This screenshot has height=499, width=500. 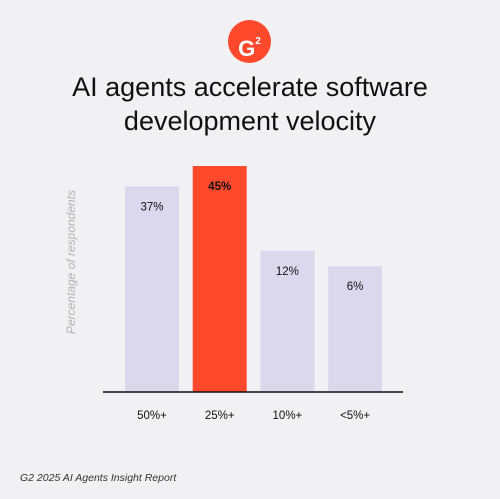 What do you see at coordinates (250, 87) in the screenshot?
I see `chart-title-line-1: AI agents accelerate software` at bounding box center [250, 87].